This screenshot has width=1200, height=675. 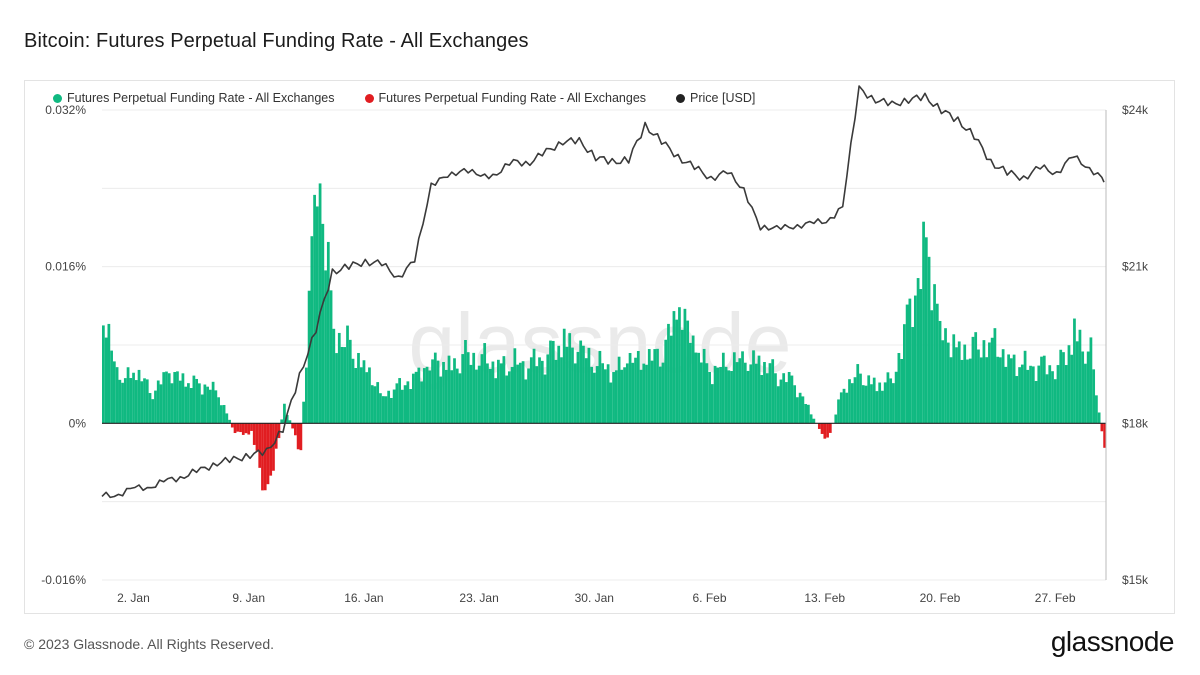 What do you see at coordinates (1135, 110) in the screenshot?
I see `y-right-tick-label: $24k` at bounding box center [1135, 110].